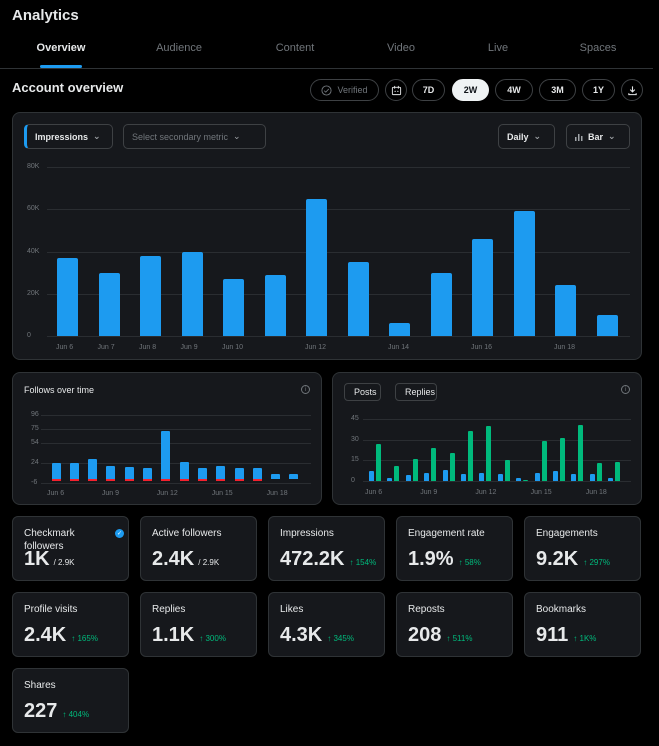 This screenshot has height=746, width=659. Describe the element at coordinates (70, 624) in the screenshot. I see `stat-card-profile-visits: Profile visits 2.4K ↑ 165%` at that location.